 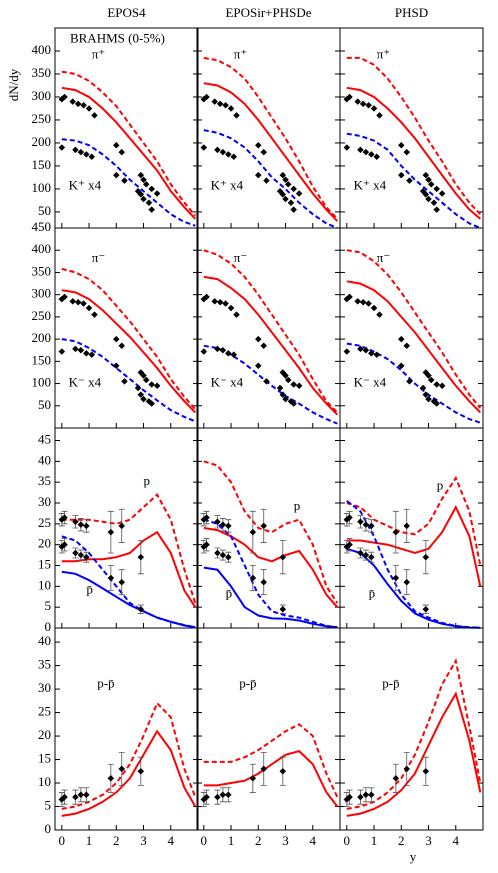 I want to click on y-tick-label: 10, so click(x=44, y=781).